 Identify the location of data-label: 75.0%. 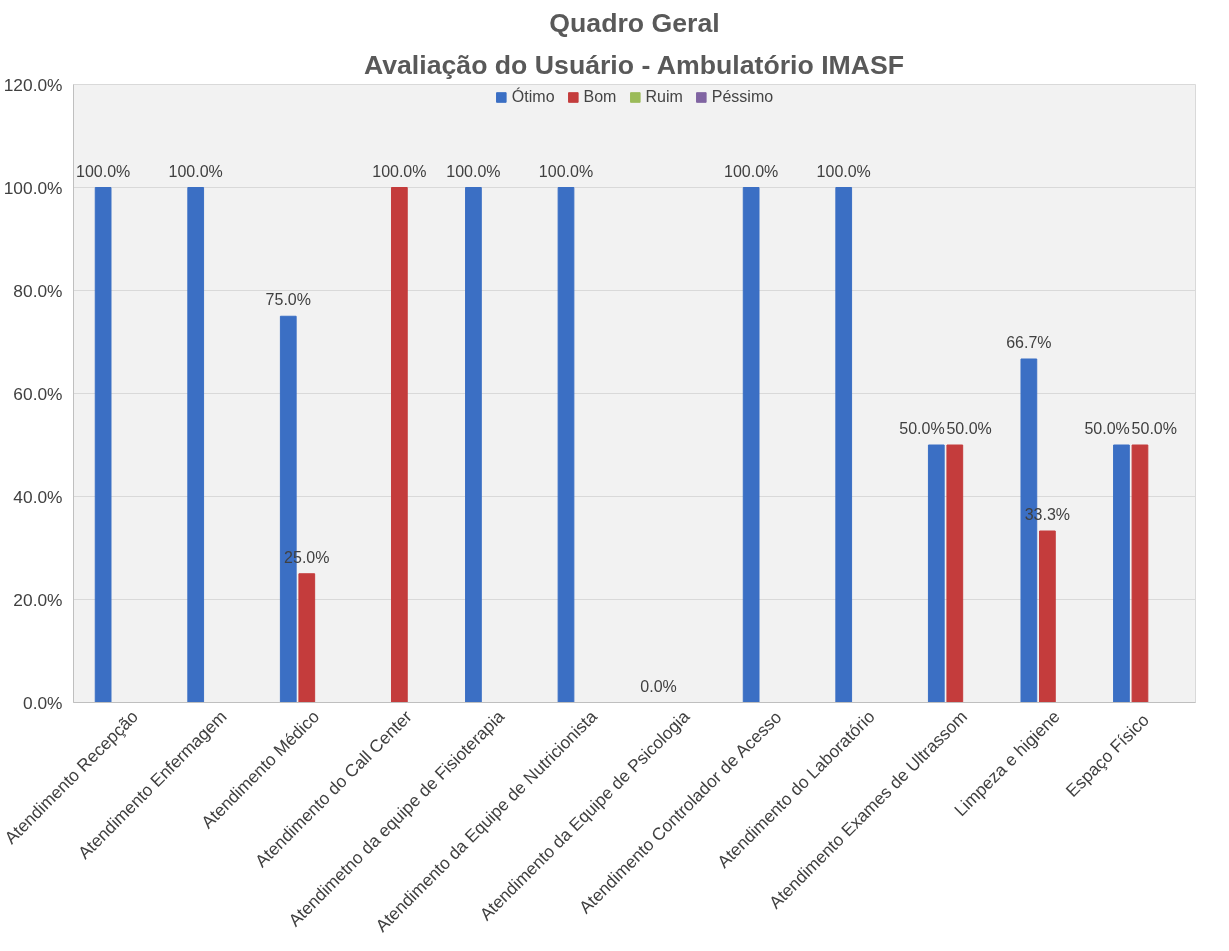
(288, 300).